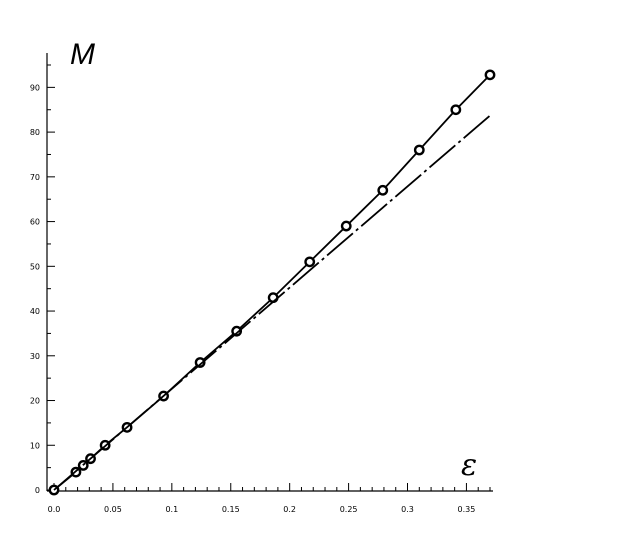  Describe the element at coordinates (231, 509) in the screenshot. I see `x-tick-label: 0.15` at that location.